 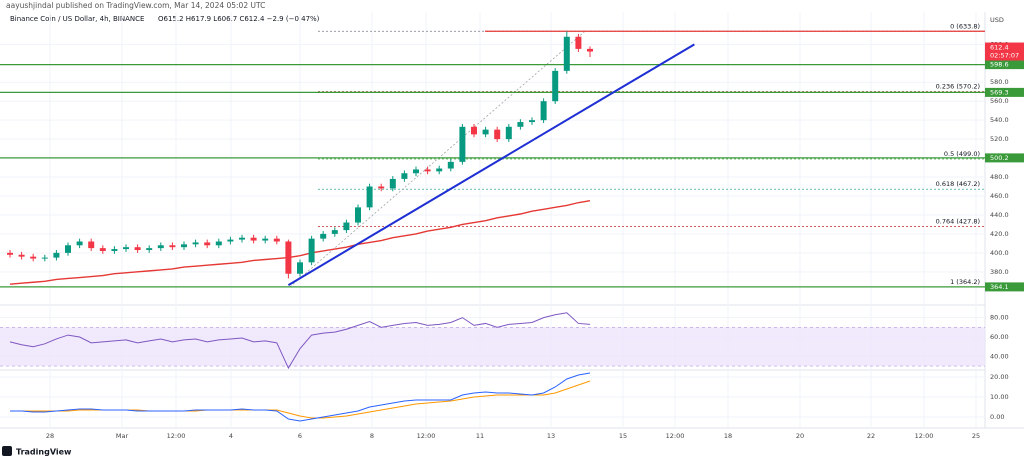 I want to click on footer-logo: TradingView, so click(x=44, y=452).